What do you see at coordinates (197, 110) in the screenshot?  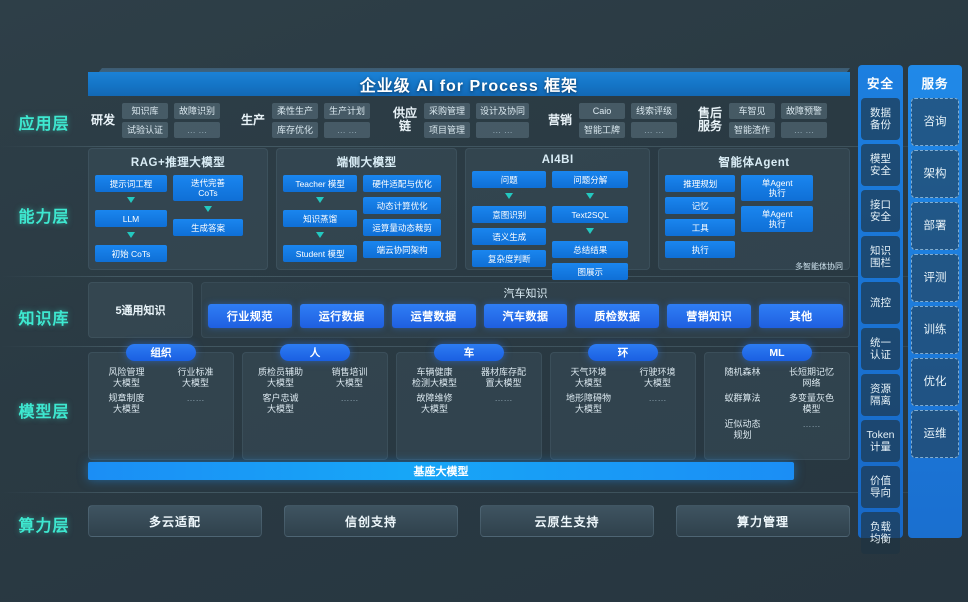 I see `application-chip: 故障识别` at bounding box center [197, 110].